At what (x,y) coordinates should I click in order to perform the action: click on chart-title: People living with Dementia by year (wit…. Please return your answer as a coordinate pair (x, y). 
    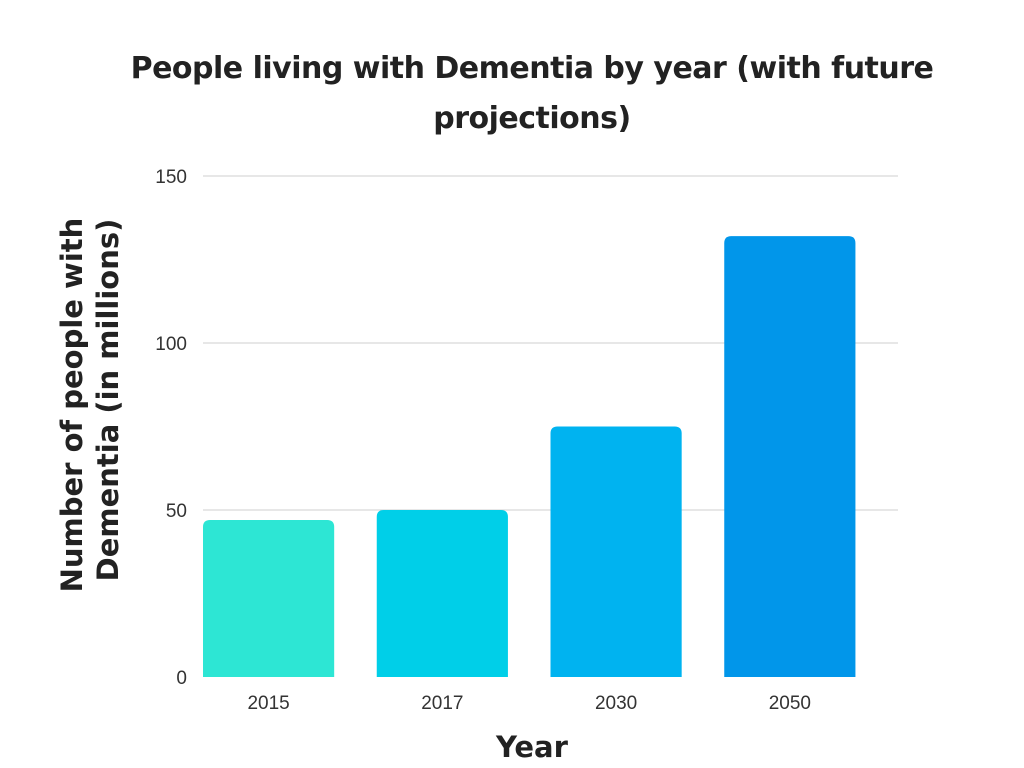
    Looking at the image, I should click on (532, 93).